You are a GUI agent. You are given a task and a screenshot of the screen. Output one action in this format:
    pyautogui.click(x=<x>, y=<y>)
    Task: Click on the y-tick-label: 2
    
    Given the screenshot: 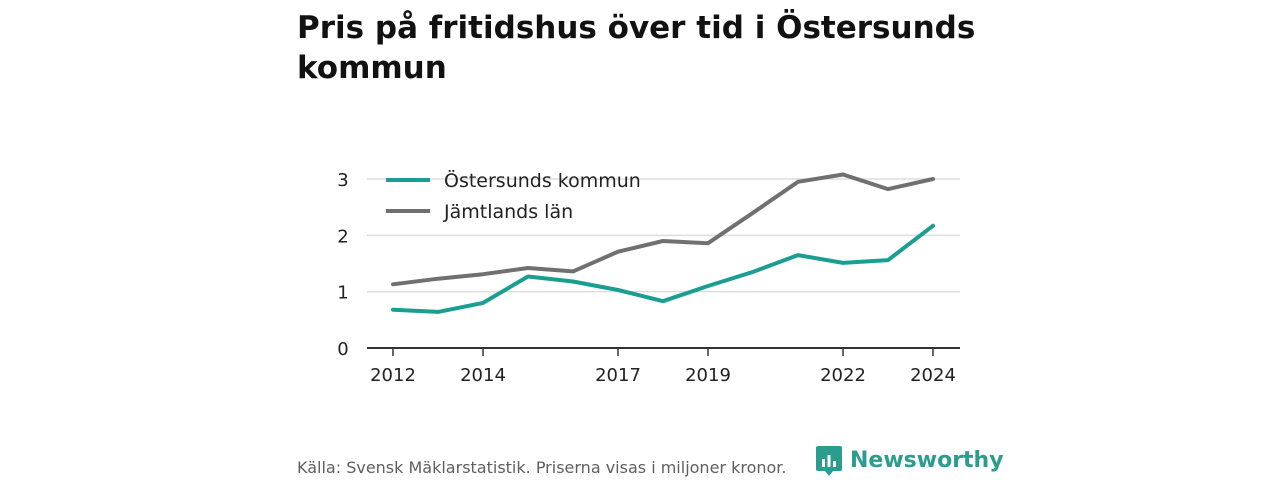 What is the action you would take?
    pyautogui.click(x=342, y=236)
    